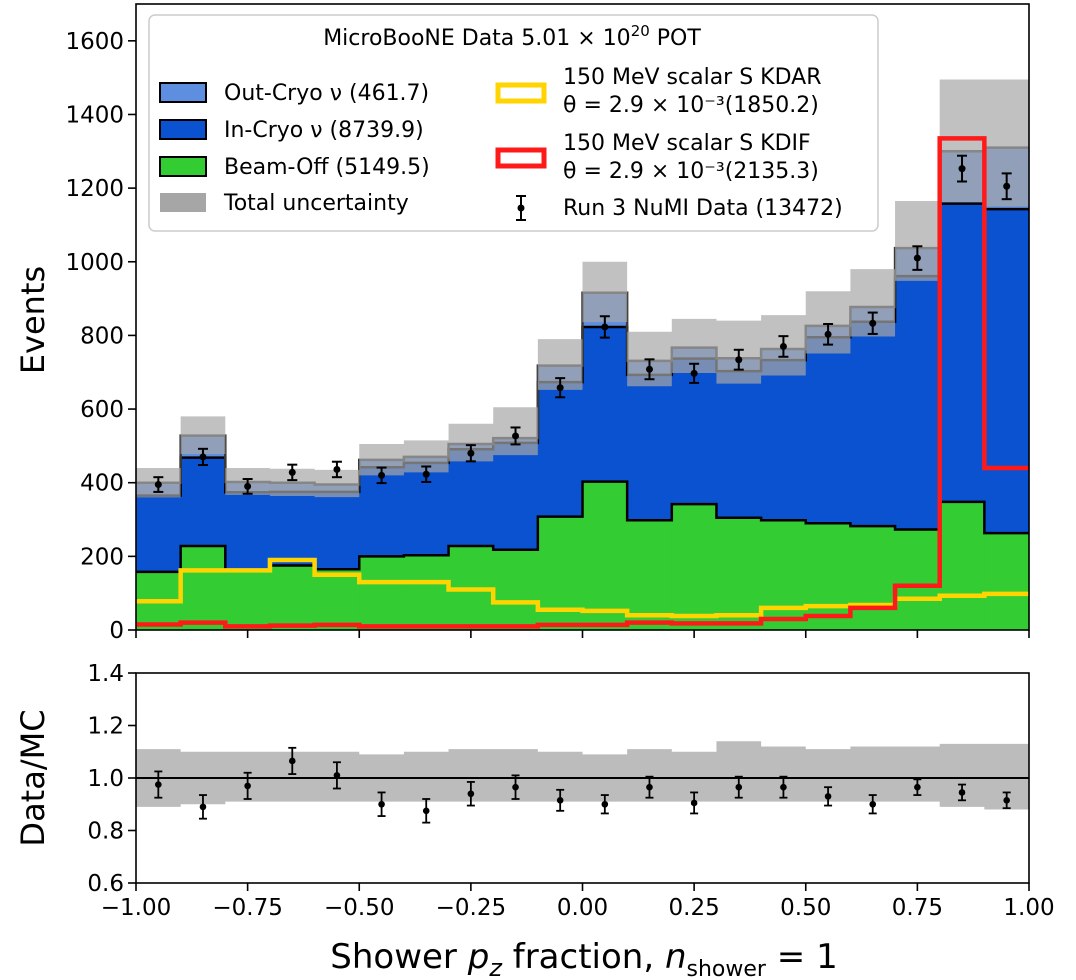 This screenshot has width=1076, height=980. I want to click on ratio-y-tick-label-0: 0.6, so click(105, 884).